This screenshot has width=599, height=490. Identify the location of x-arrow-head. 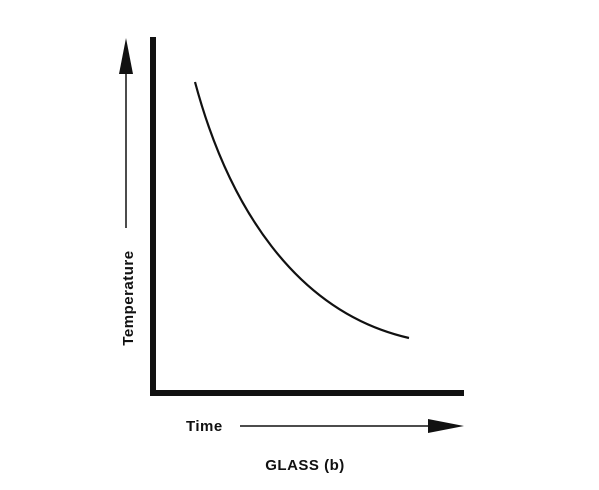
(446, 426).